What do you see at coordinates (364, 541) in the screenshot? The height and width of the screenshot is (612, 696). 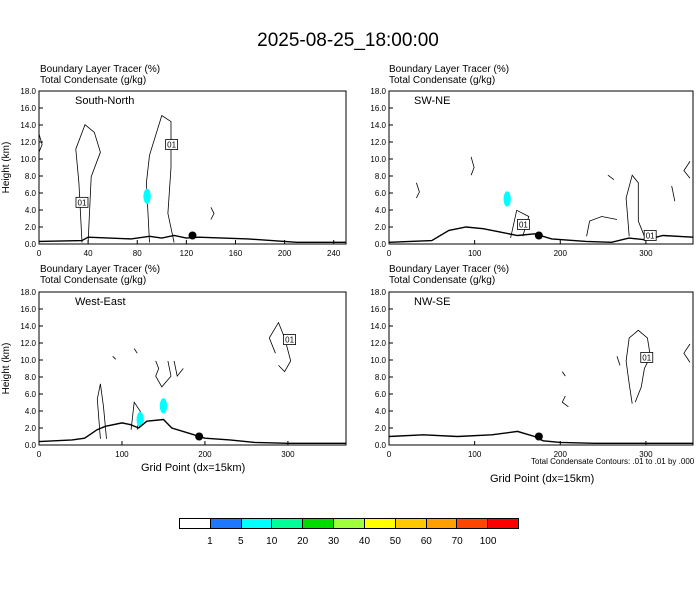 I see `colorbar-label: 40` at bounding box center [364, 541].